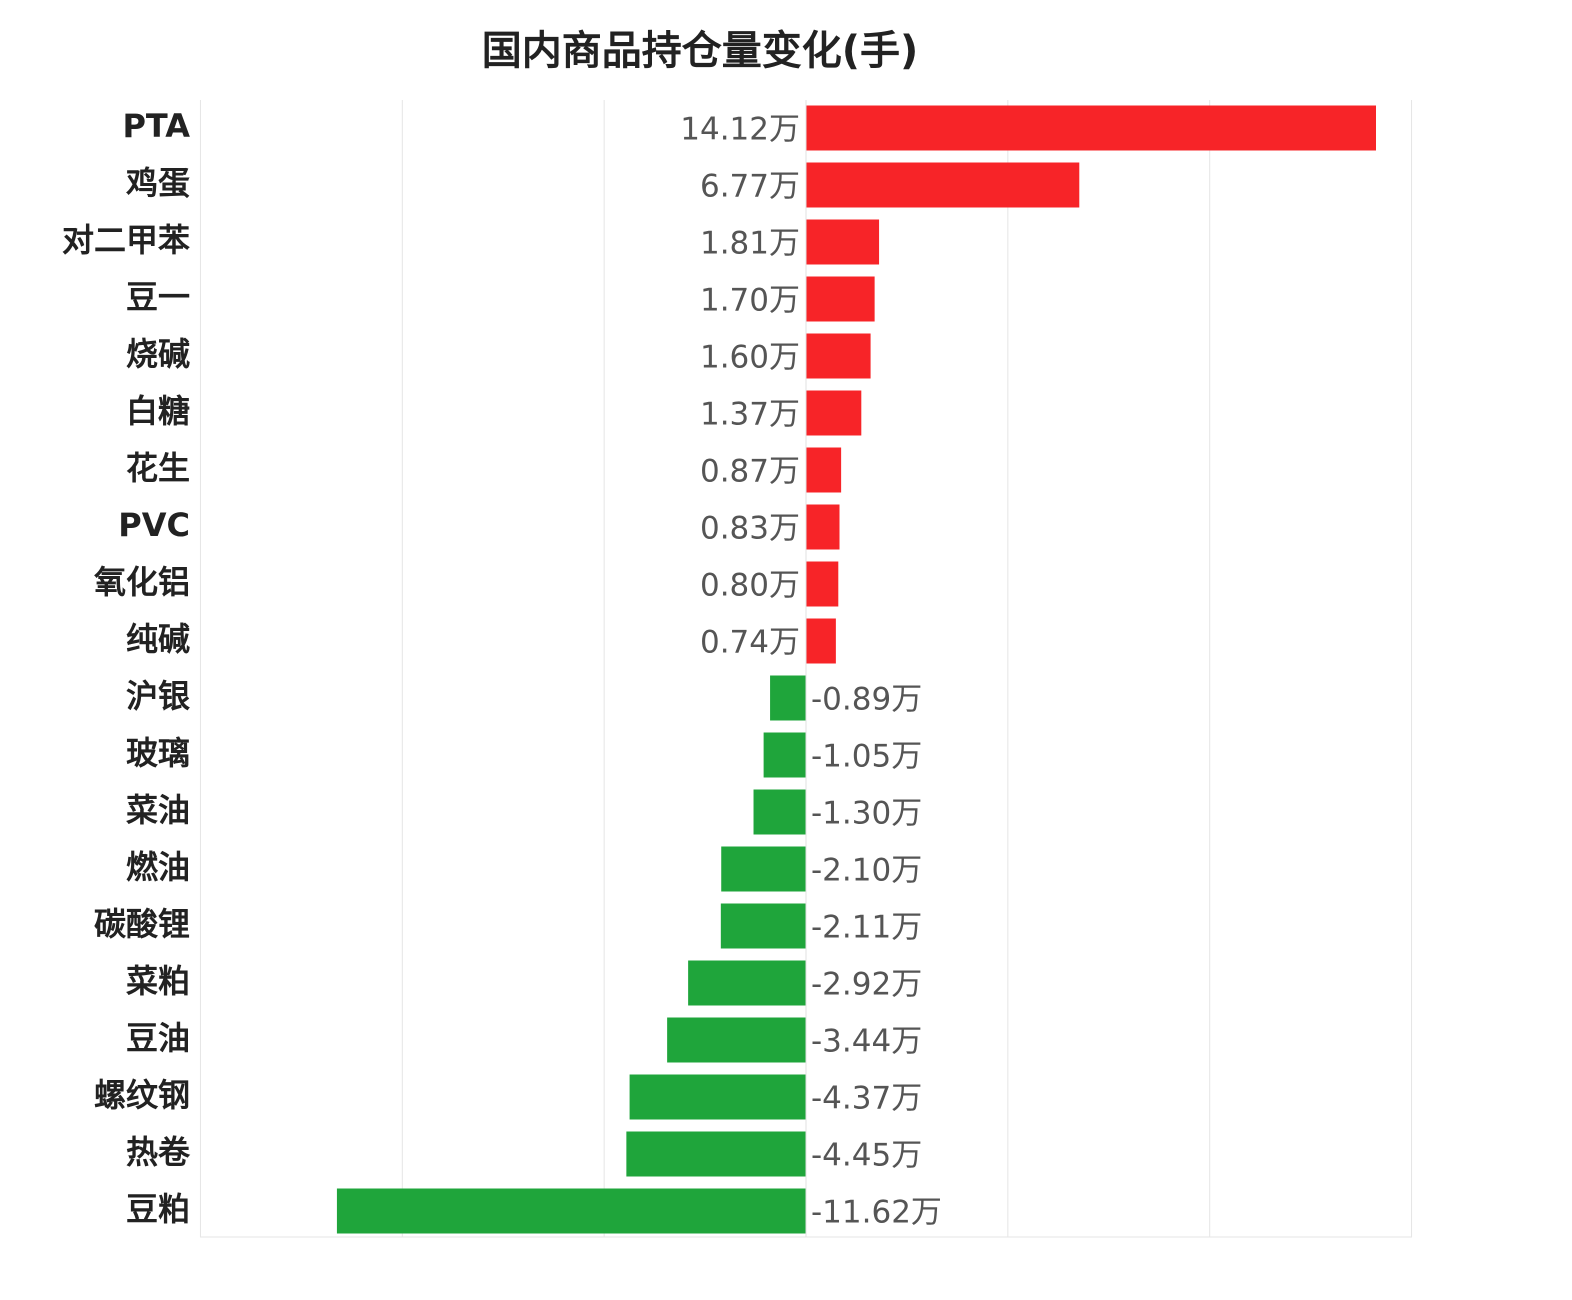 The height and width of the screenshot is (1300, 1572). What do you see at coordinates (158, 981) in the screenshot?
I see `category-label: 菜粕` at bounding box center [158, 981].